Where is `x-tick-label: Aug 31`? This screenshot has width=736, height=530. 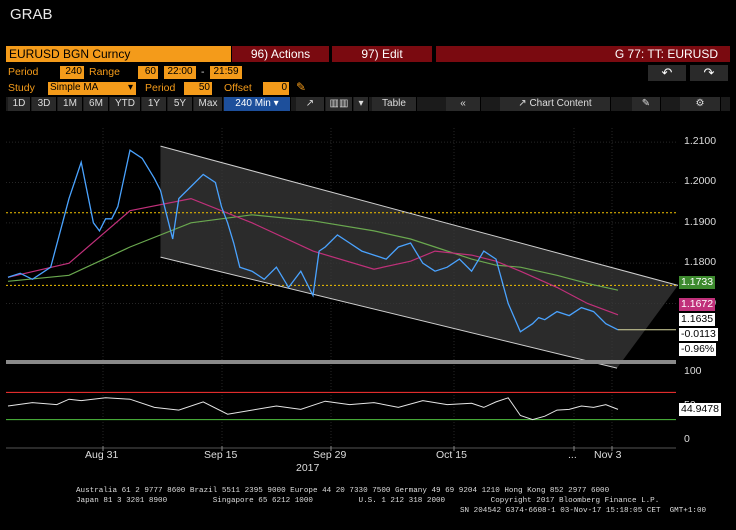 x-tick-label: Aug 31 is located at coordinates (102, 455).